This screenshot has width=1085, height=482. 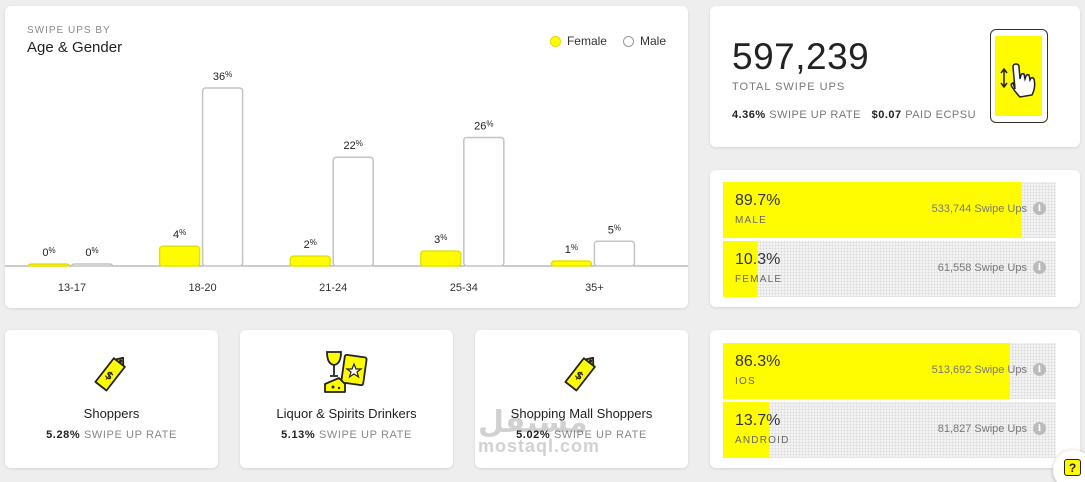 I want to click on os-android-count: 81,827 Swipe Ups, so click(x=982, y=428).